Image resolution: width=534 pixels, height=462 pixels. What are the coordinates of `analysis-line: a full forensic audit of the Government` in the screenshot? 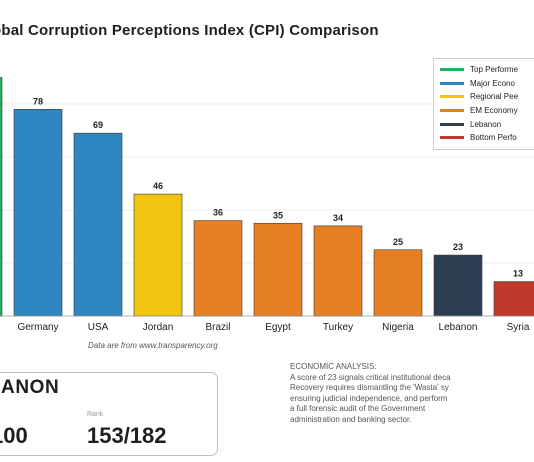 It's located at (358, 408).